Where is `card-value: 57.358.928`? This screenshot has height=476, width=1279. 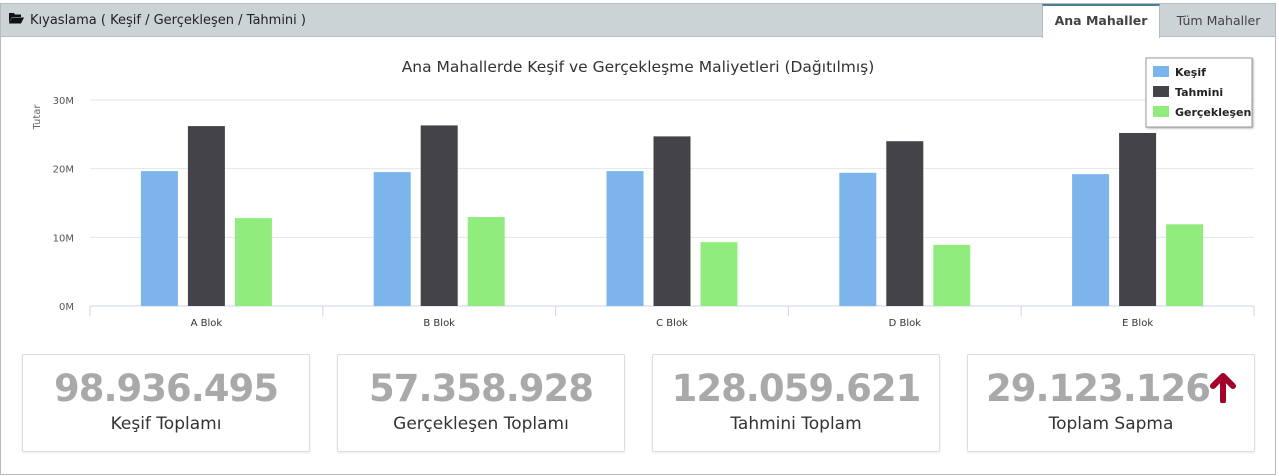
card-value: 57.358.928 is located at coordinates (481, 388).